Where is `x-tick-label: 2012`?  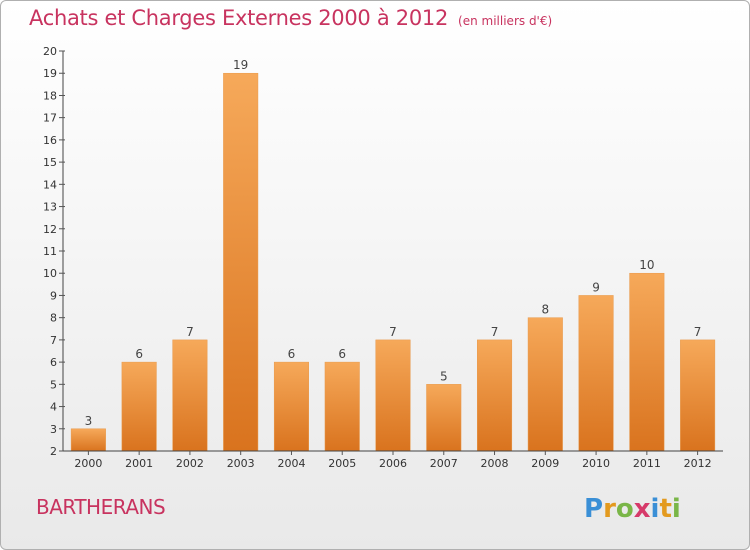
x-tick-label: 2012 is located at coordinates (698, 463).